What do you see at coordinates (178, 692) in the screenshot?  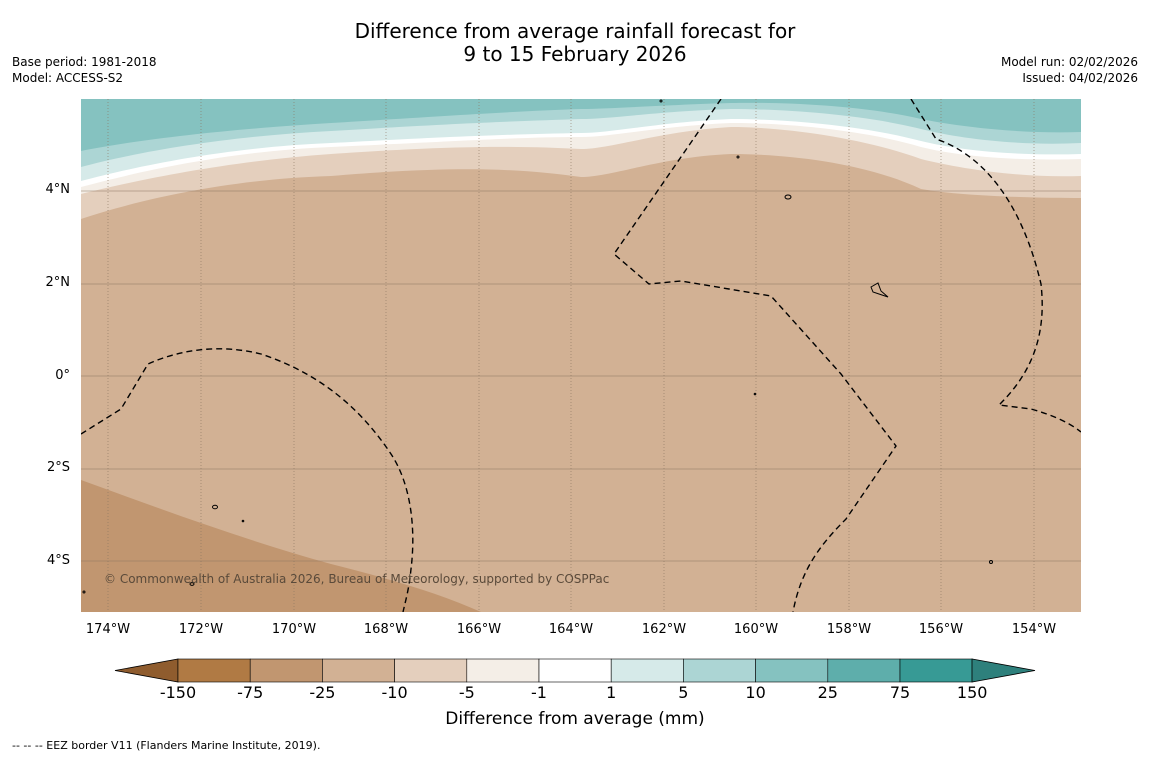 I see `colorbar-tick-0: -150` at bounding box center [178, 692].